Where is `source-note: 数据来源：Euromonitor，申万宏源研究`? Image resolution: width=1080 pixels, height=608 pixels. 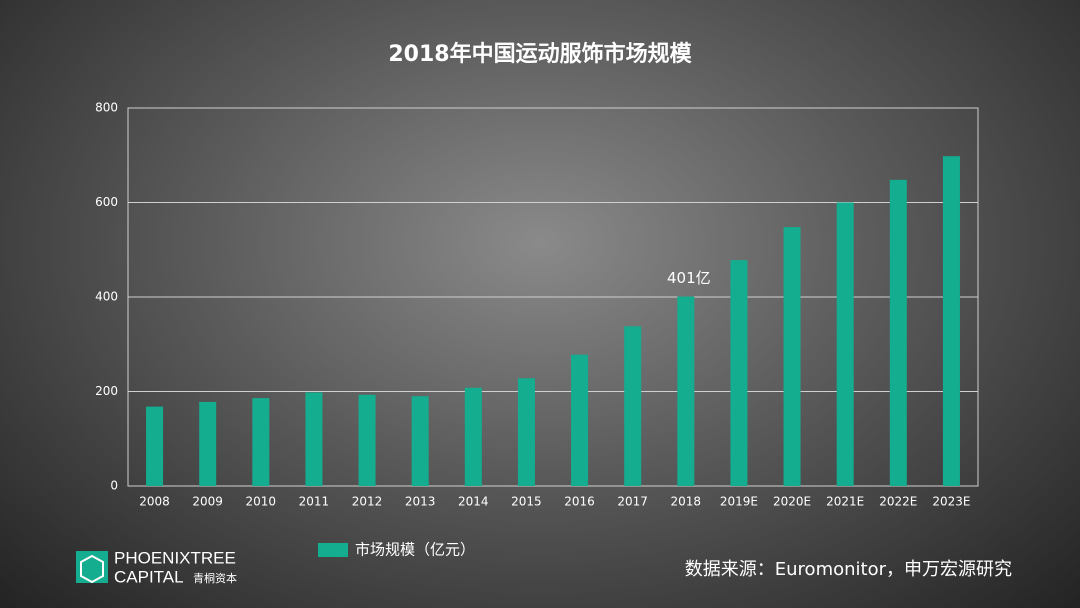 source-note: 数据来源：Euromonitor，申万宏源研究 is located at coordinates (848, 569).